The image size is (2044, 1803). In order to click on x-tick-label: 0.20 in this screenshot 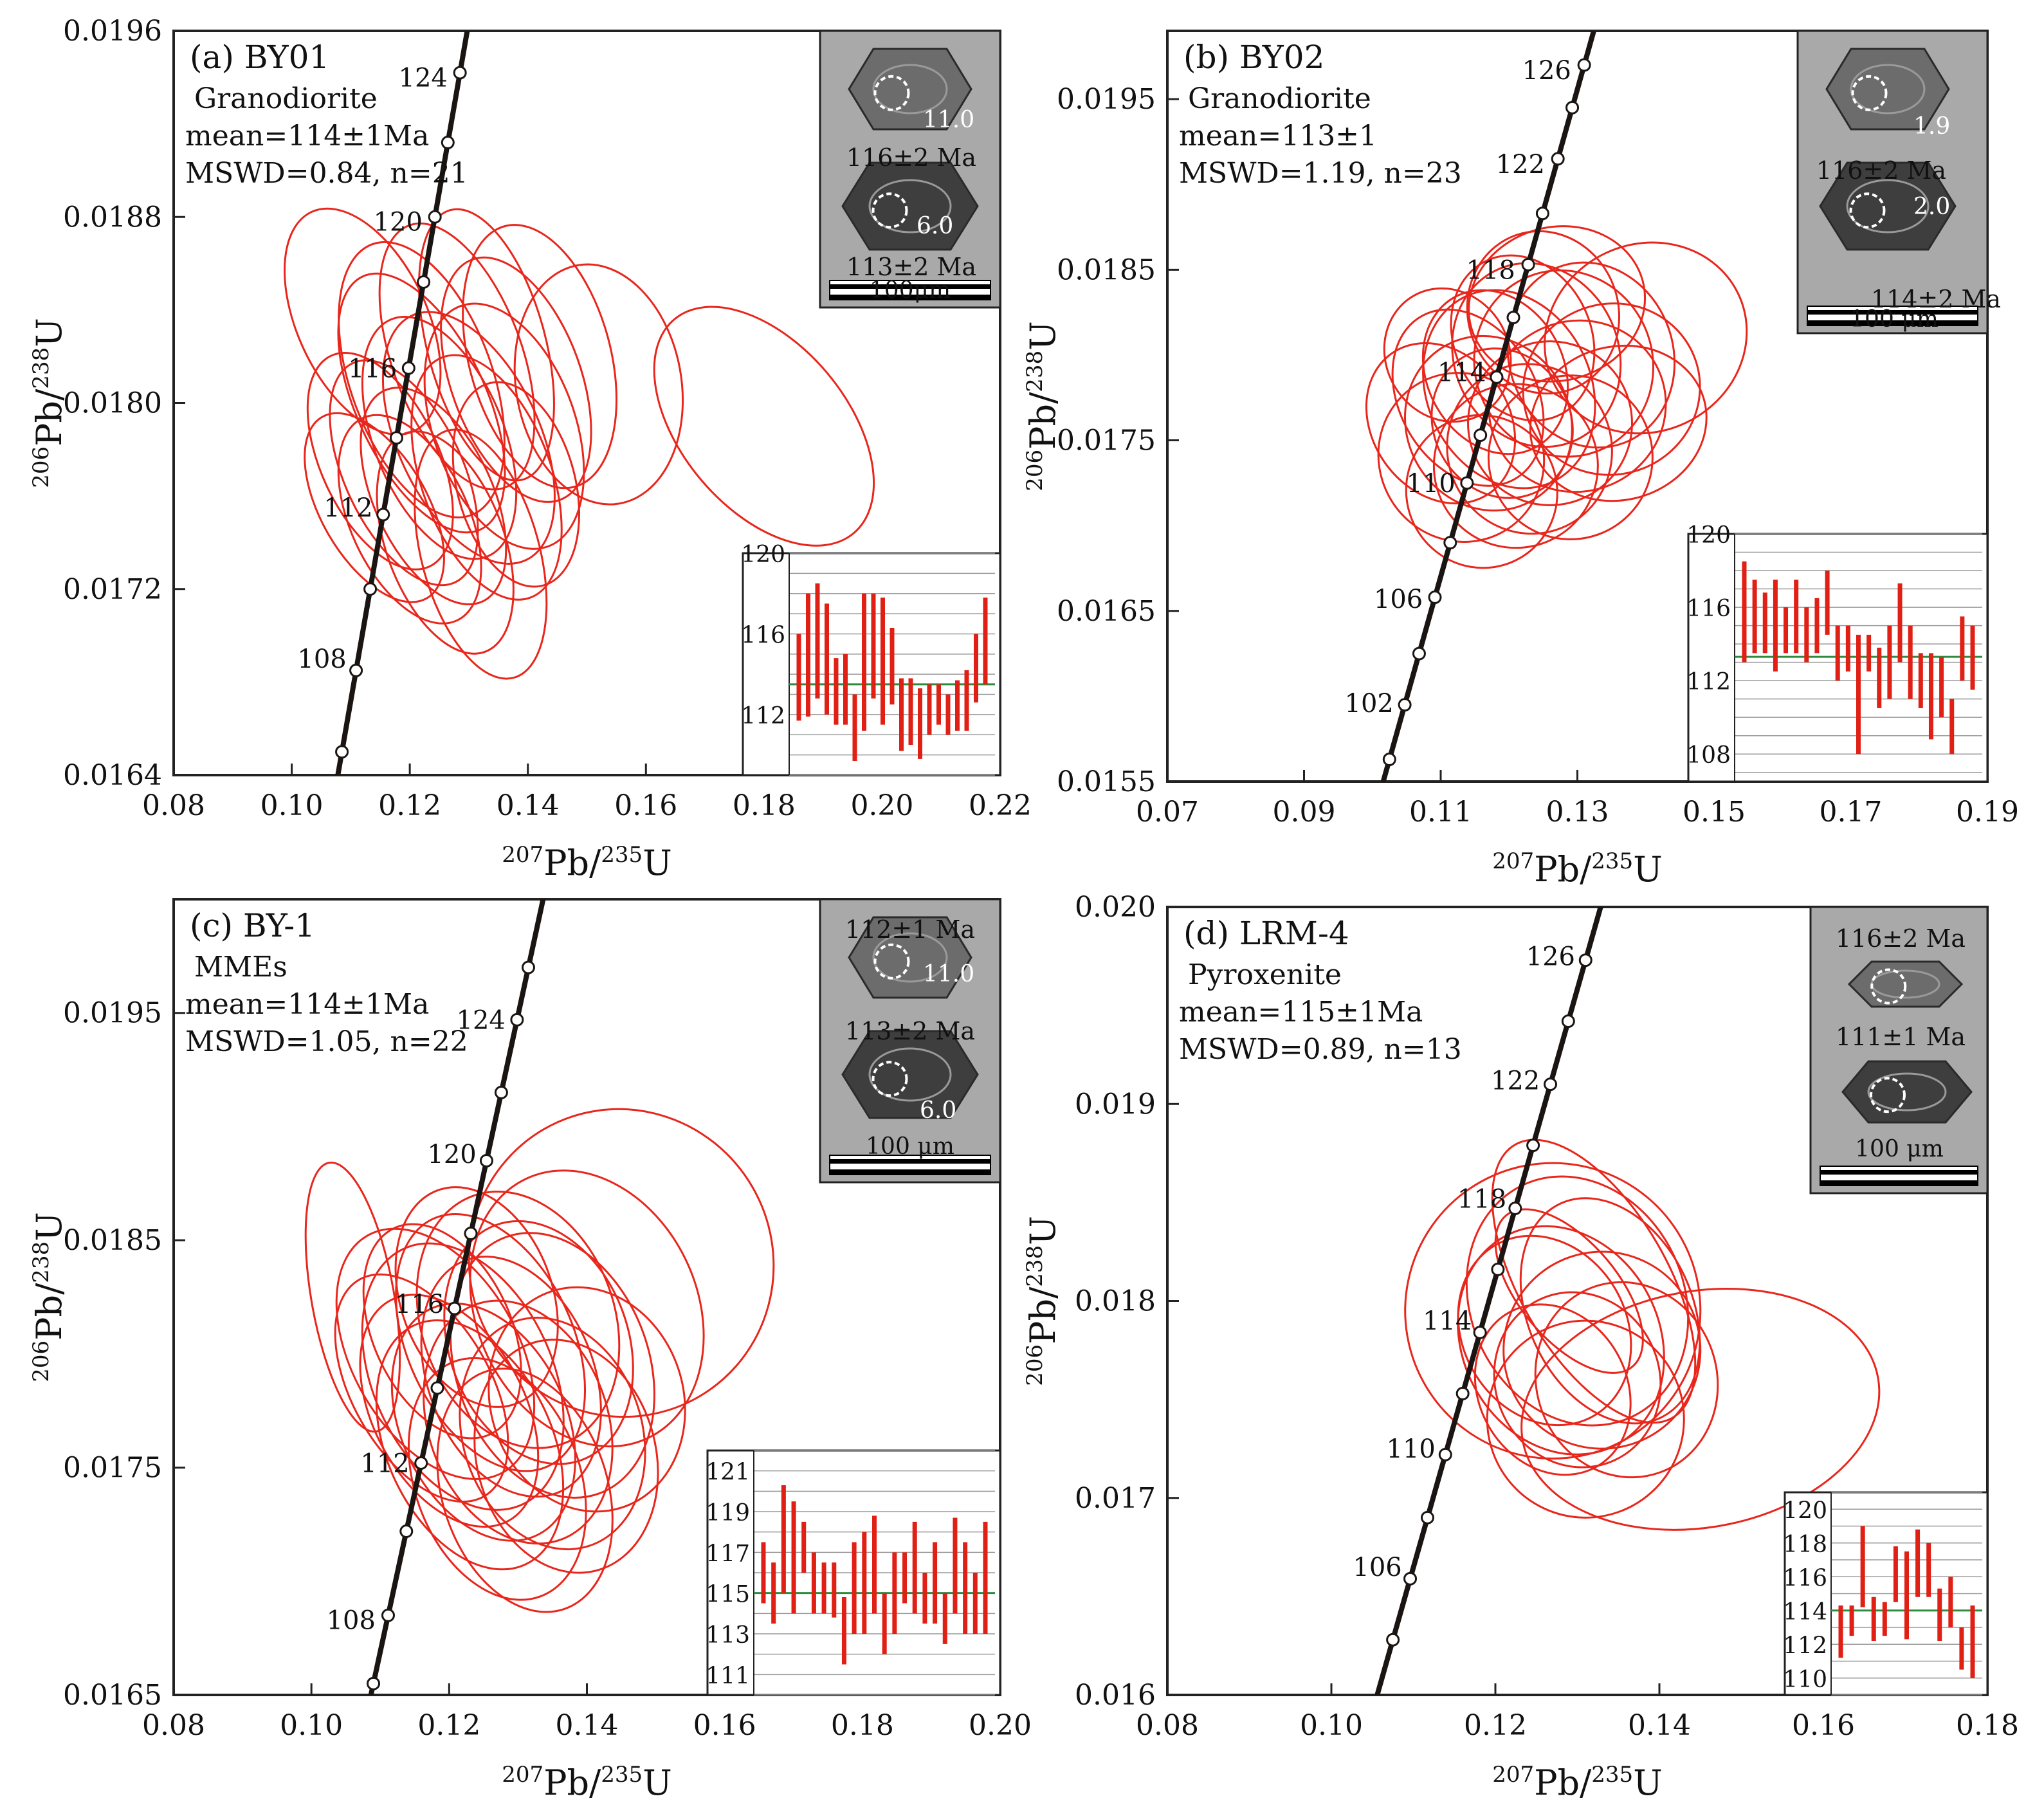, I will do `click(881, 806)`.